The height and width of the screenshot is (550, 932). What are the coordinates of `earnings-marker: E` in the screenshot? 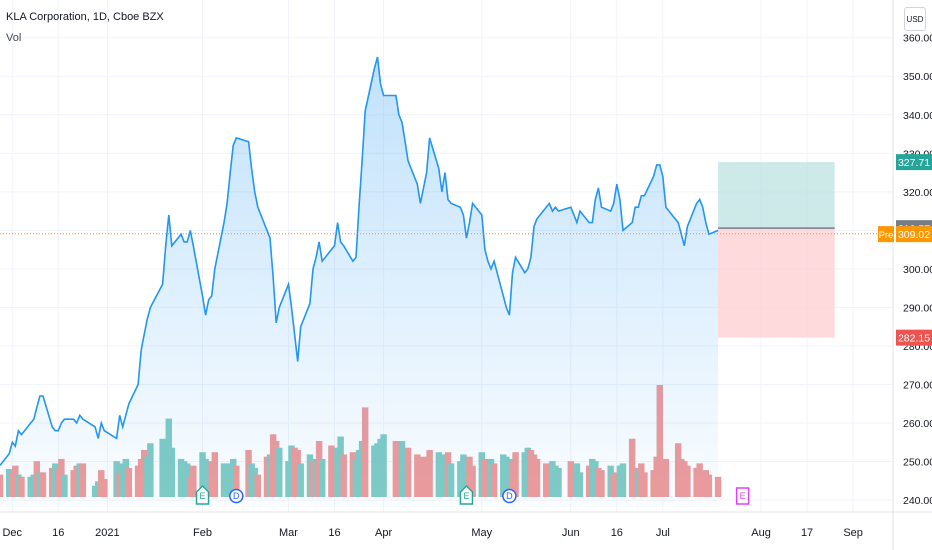 It's located at (743, 496).